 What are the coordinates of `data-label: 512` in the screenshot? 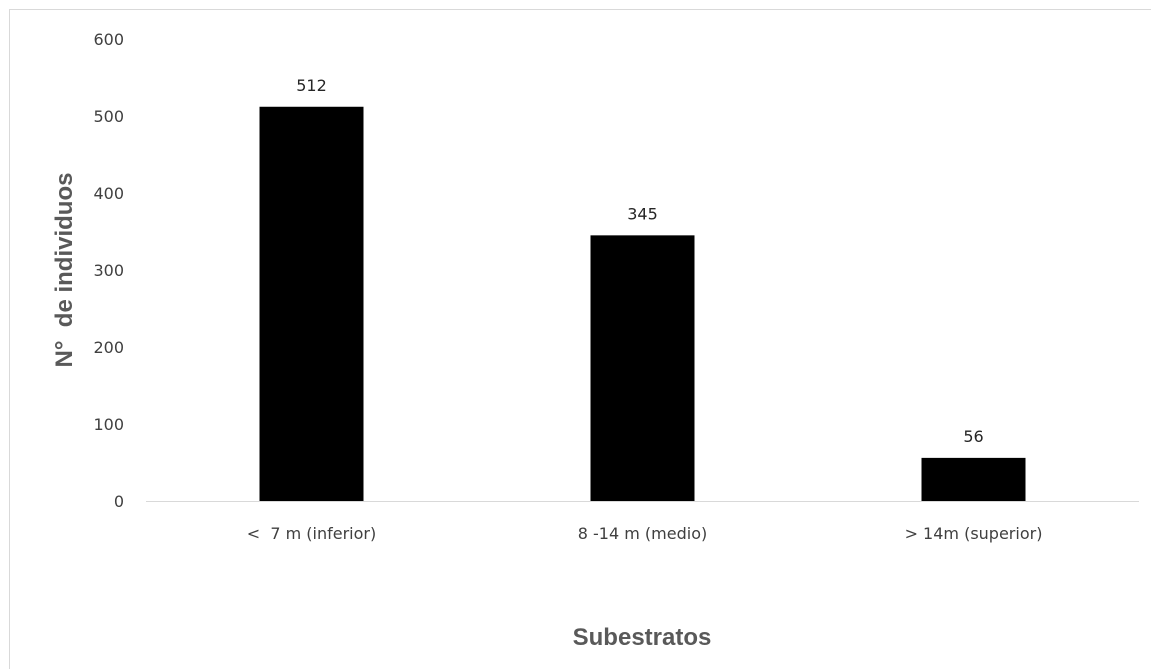 It's located at (311, 85).